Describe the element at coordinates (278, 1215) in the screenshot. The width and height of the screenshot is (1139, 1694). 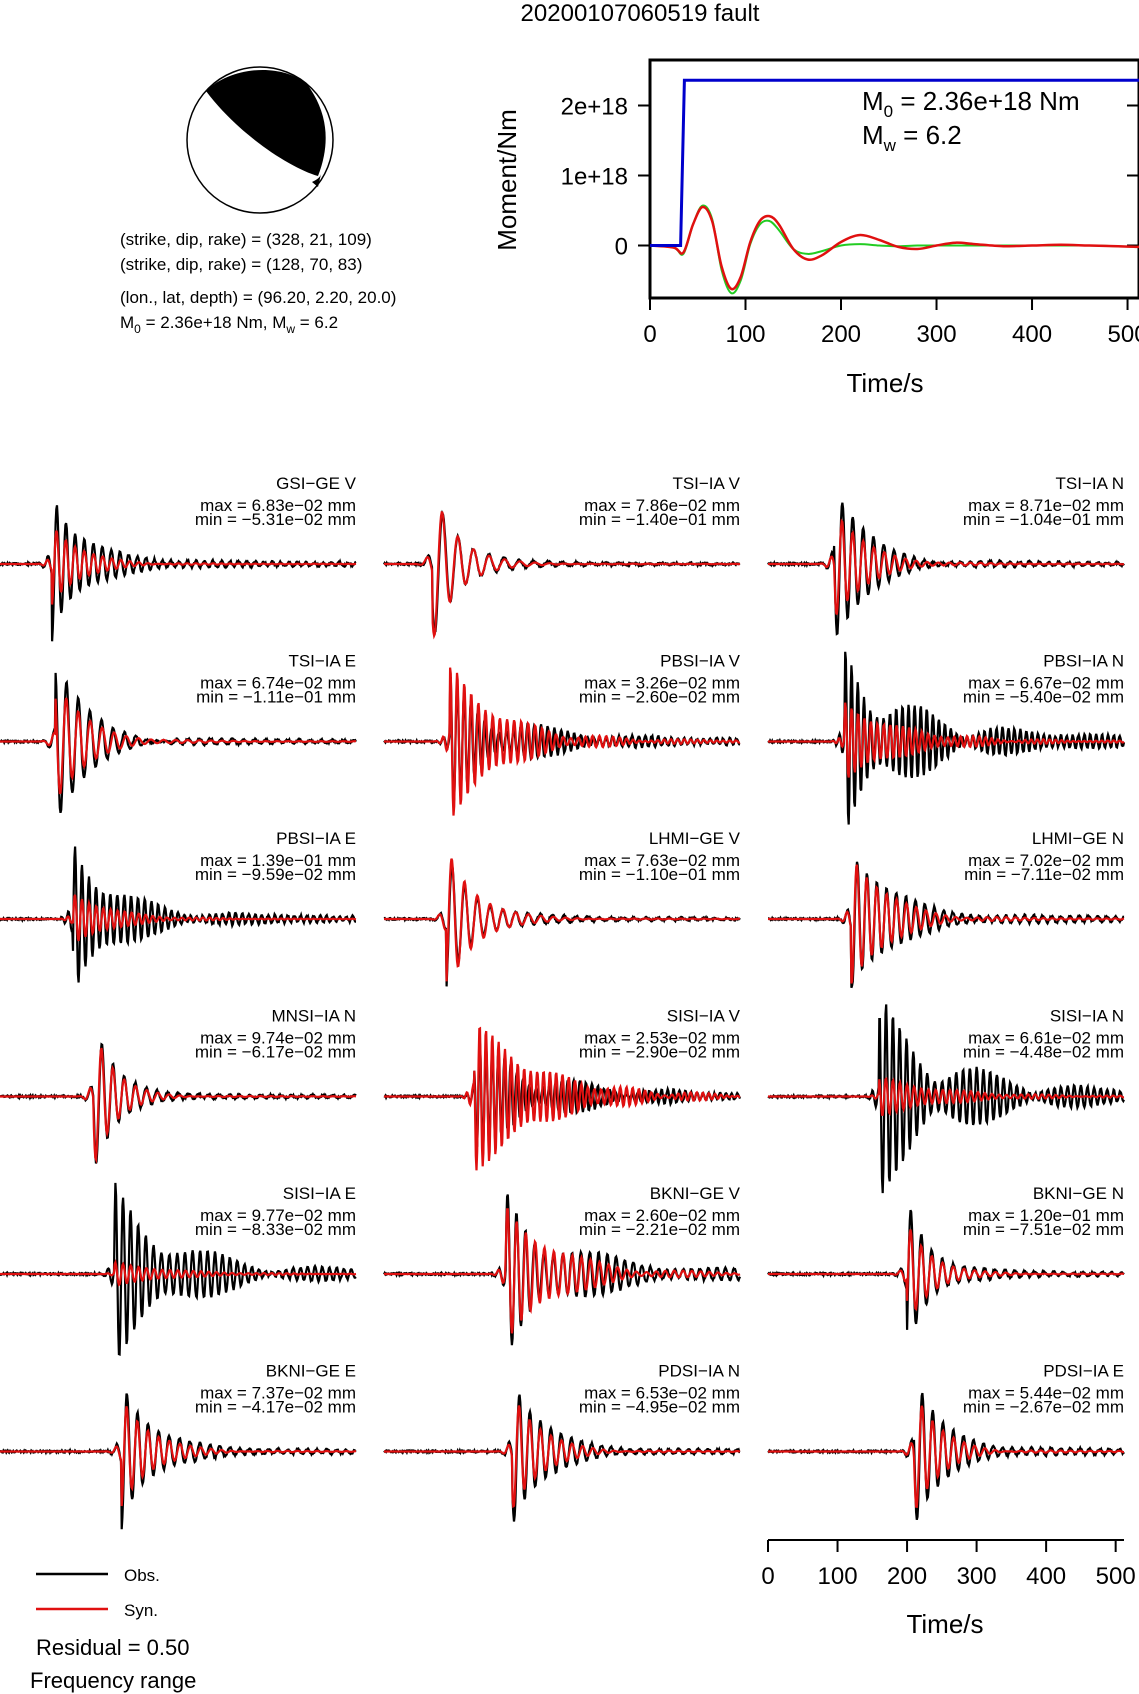
I see `station-max: max = 9.77e−02 mm` at that location.